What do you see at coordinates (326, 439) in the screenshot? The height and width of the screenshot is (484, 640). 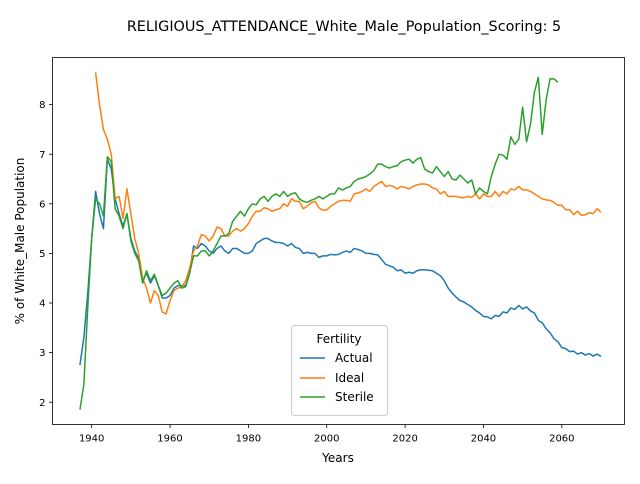 I see `x-tick-label: 2000` at bounding box center [326, 439].